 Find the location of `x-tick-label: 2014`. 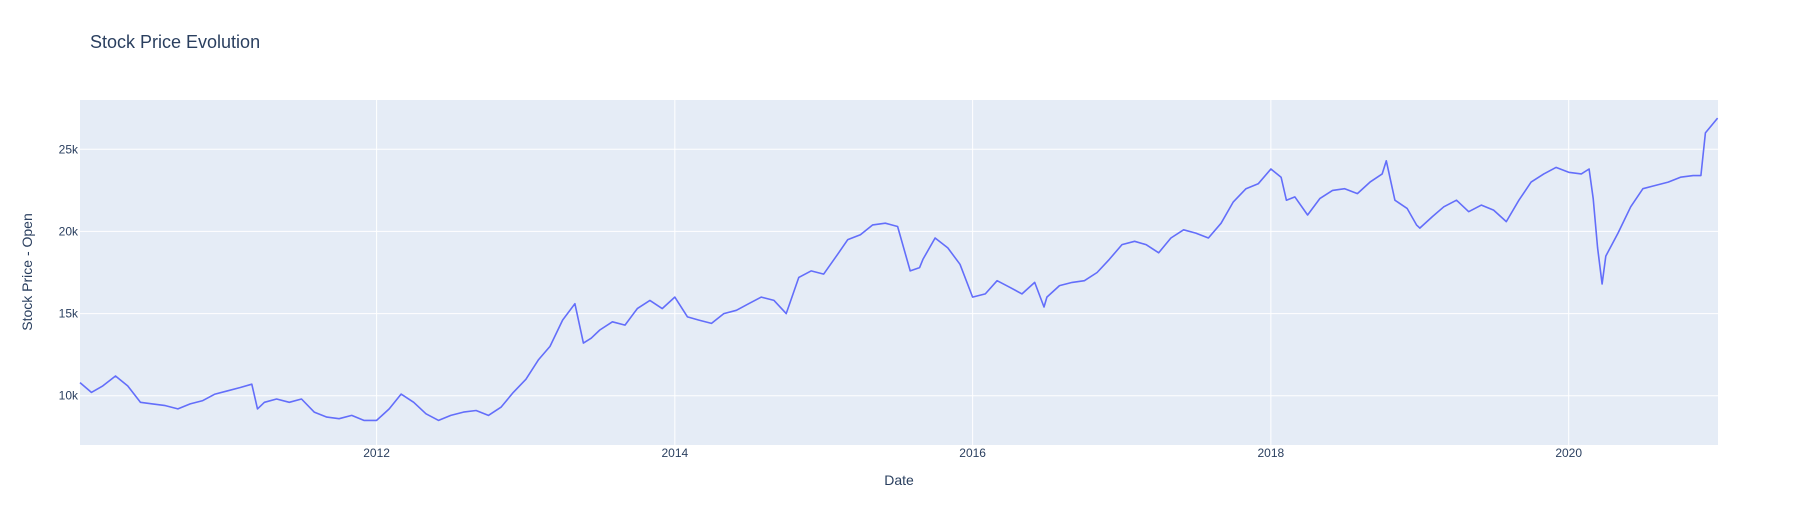

x-tick-label: 2014 is located at coordinates (674, 453).